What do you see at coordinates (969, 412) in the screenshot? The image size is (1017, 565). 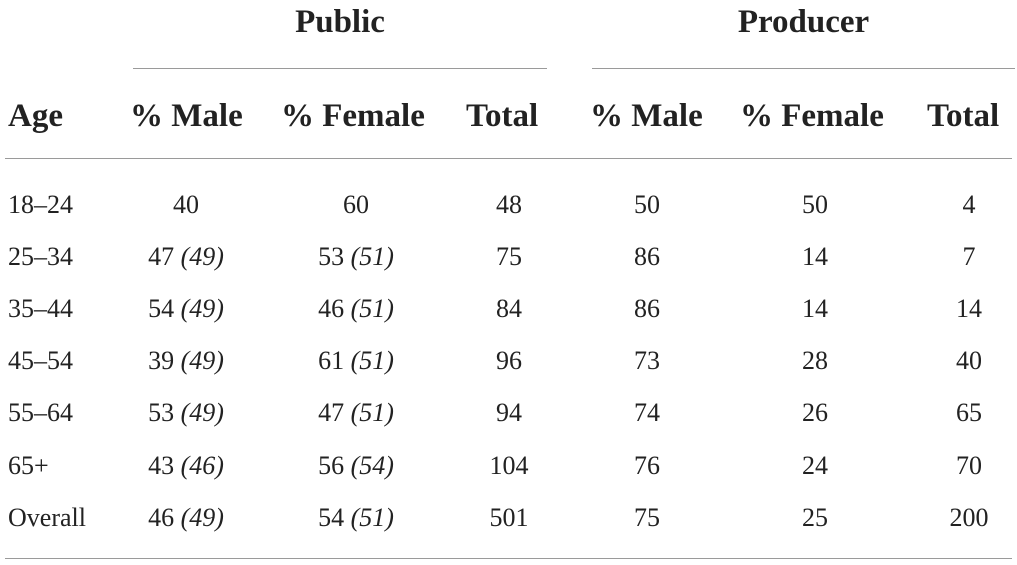 I see `producer-total-cell: 65` at bounding box center [969, 412].